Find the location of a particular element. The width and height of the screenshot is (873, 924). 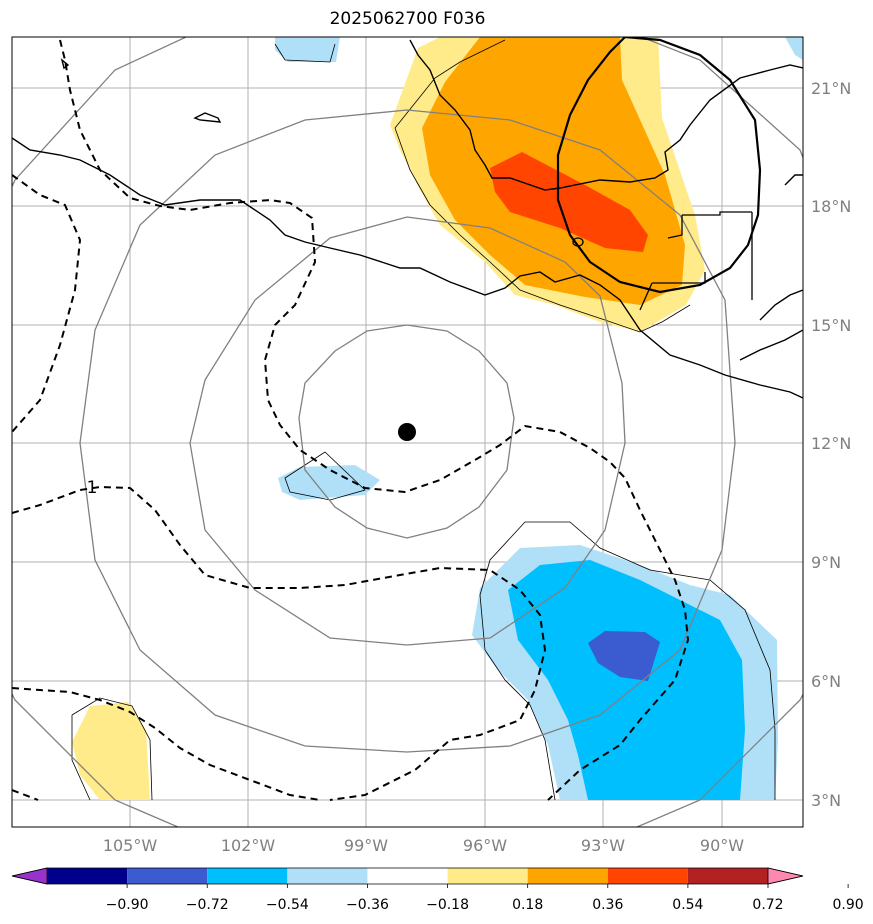

lon-label: 96°W is located at coordinates (485, 845).